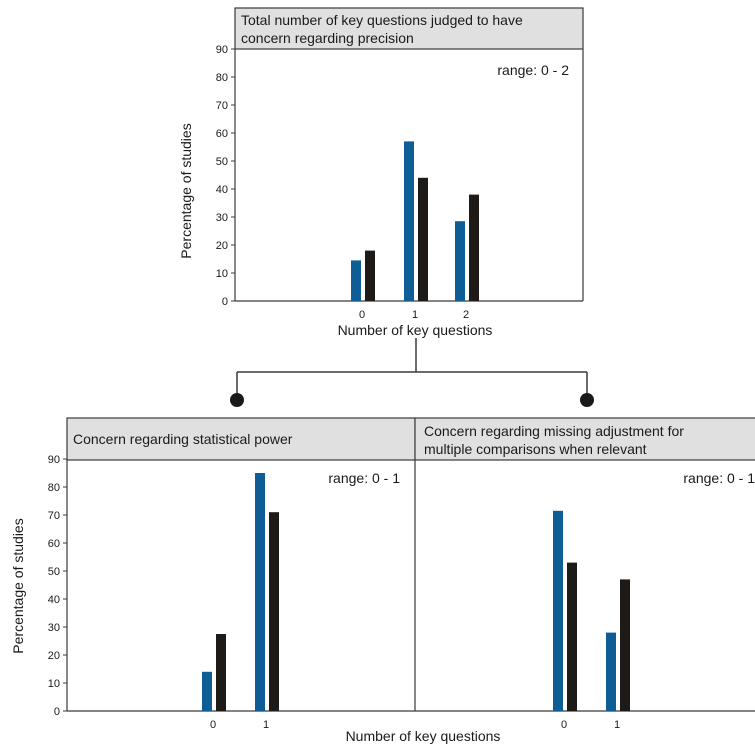  Describe the element at coordinates (554, 431) in the screenshot. I see `chart-br-title-line-1: Concern regarding missing adjustment for` at that location.